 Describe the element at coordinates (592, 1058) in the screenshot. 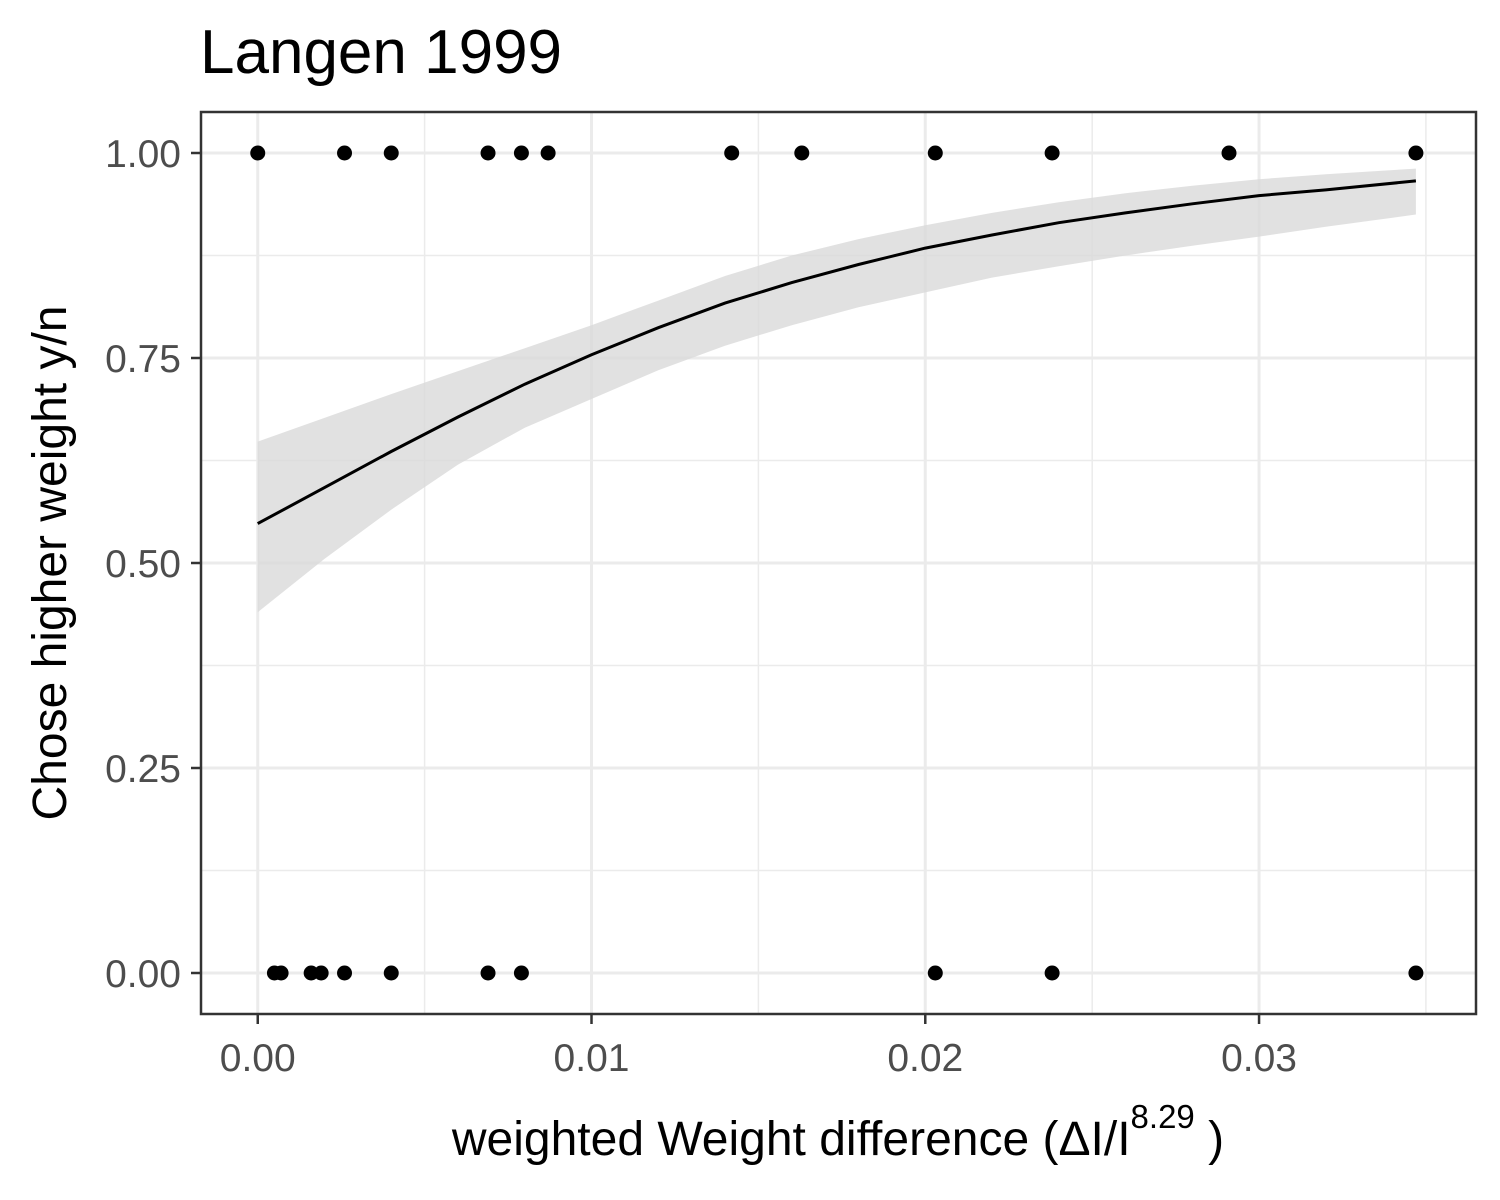

I see `x-tick-label: 0.01` at that location.